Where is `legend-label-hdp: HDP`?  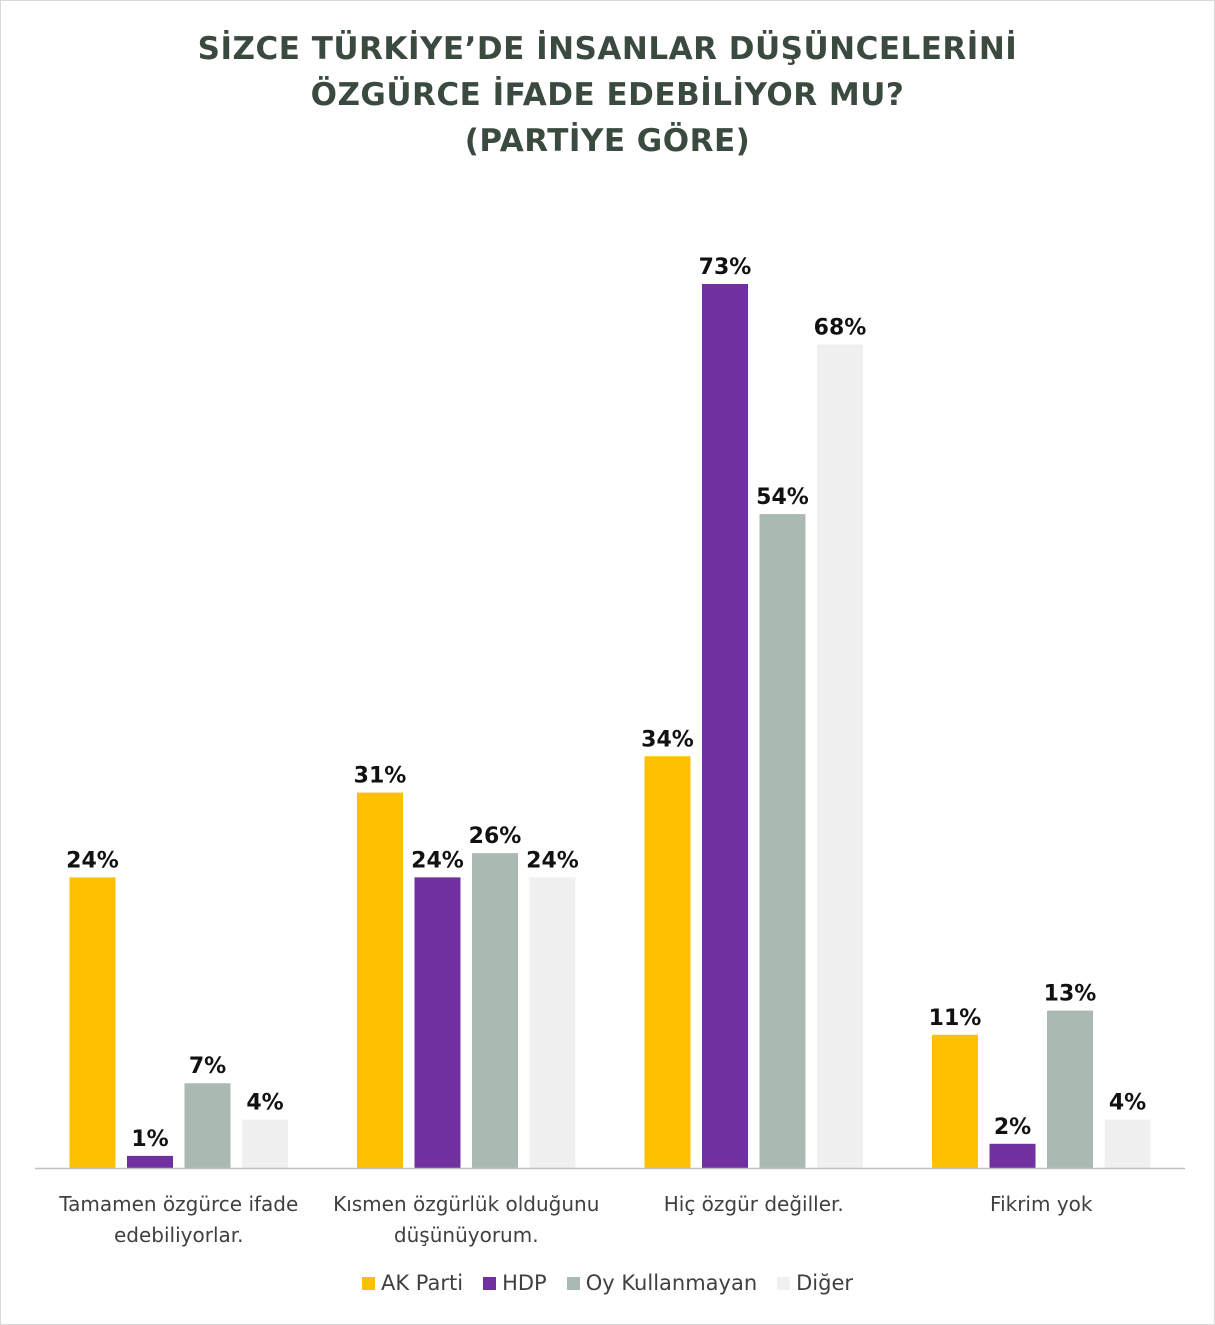 legend-label-hdp: HDP is located at coordinates (524, 1283).